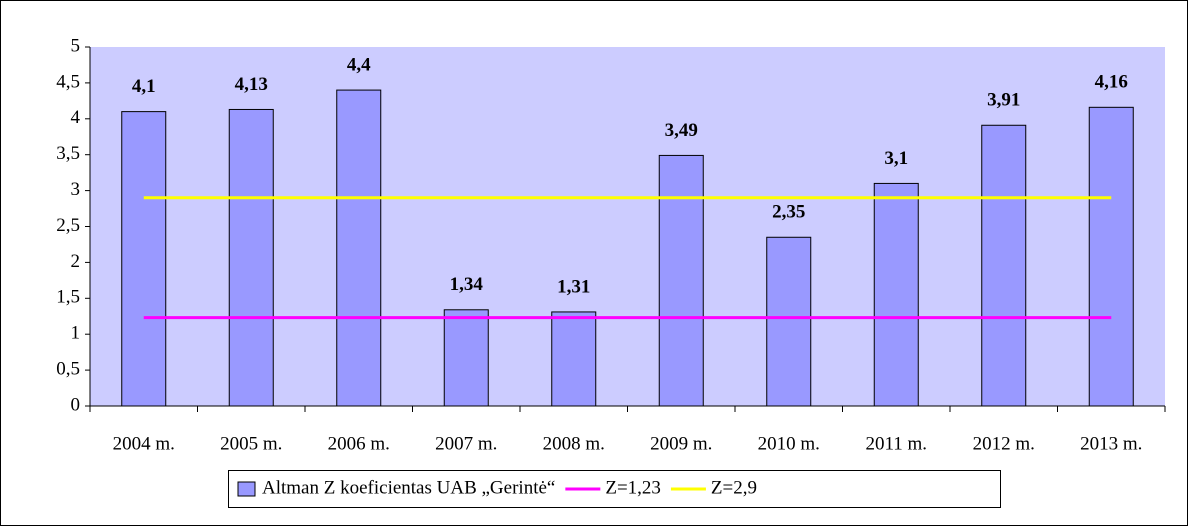 The height and width of the screenshot is (527, 1189). I want to click on y-tick-label: 5, so click(76, 45).